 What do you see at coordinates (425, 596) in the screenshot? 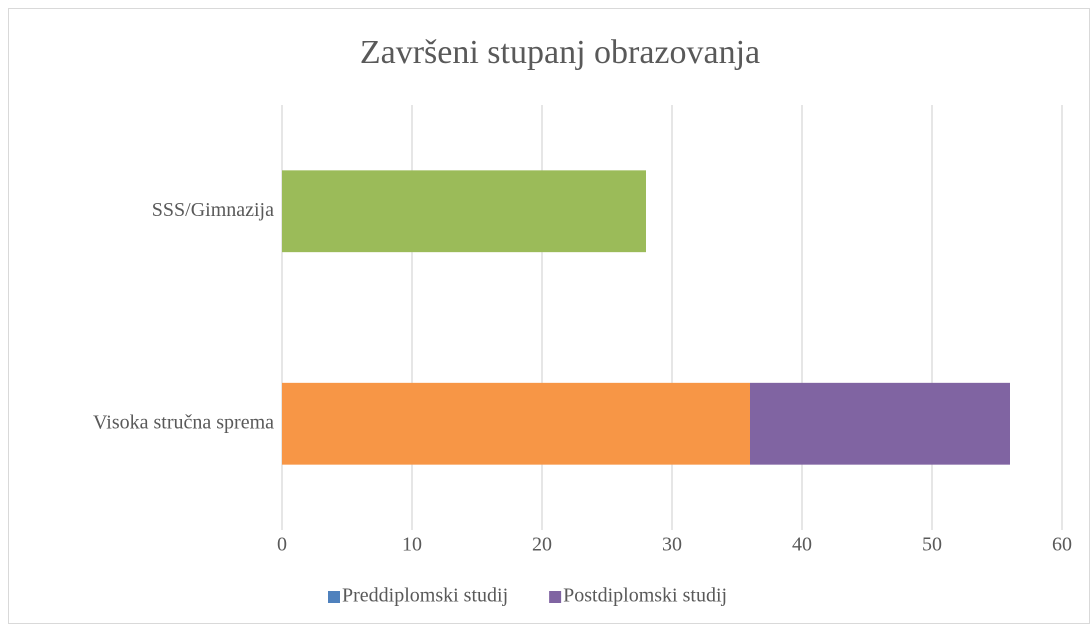
I see `legend-label: Preddiplomski studij` at bounding box center [425, 596].